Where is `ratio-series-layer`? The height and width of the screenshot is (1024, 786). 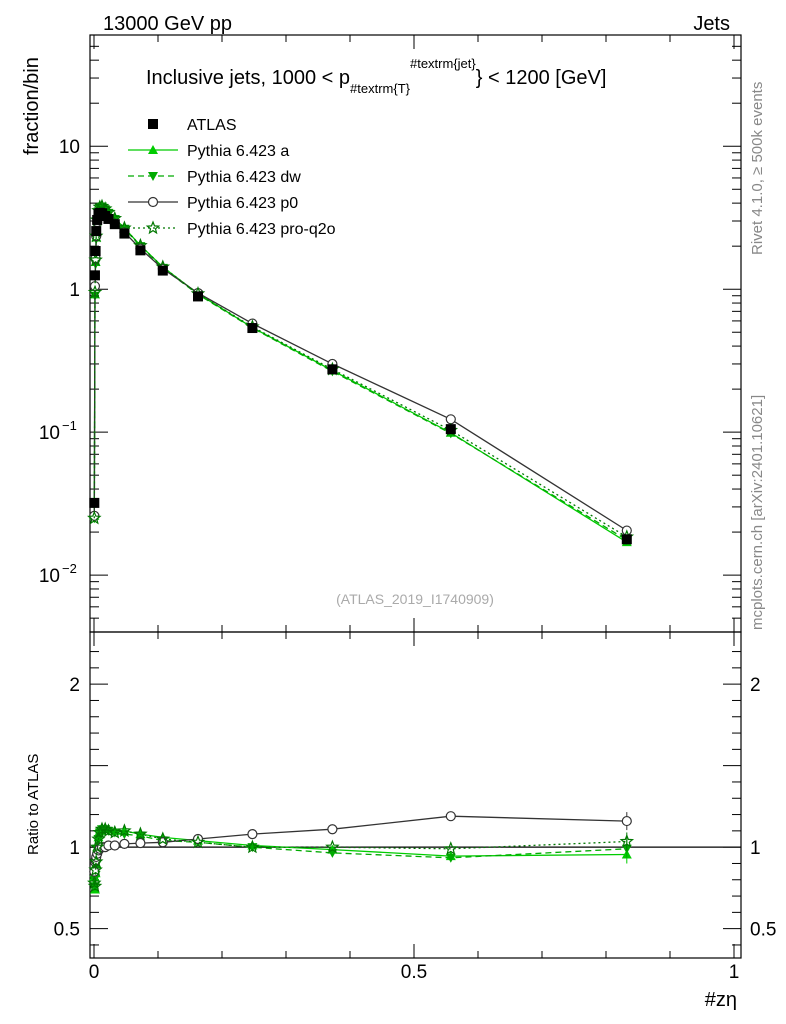 ratio-series-layer is located at coordinates (361, 852).